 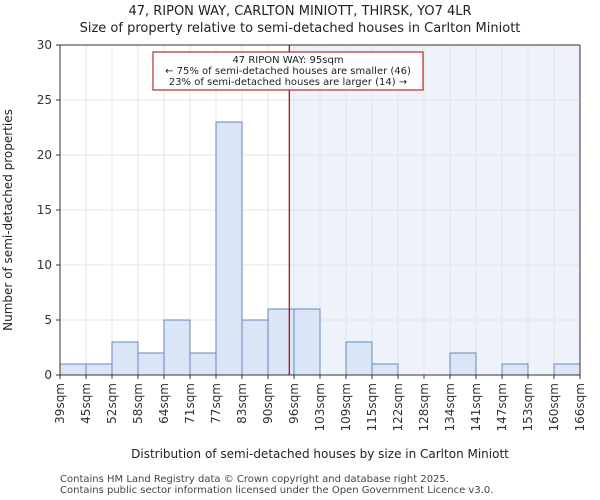 What do you see at coordinates (44, 265) in the screenshot?
I see `y-tick-label: 10` at bounding box center [44, 265].